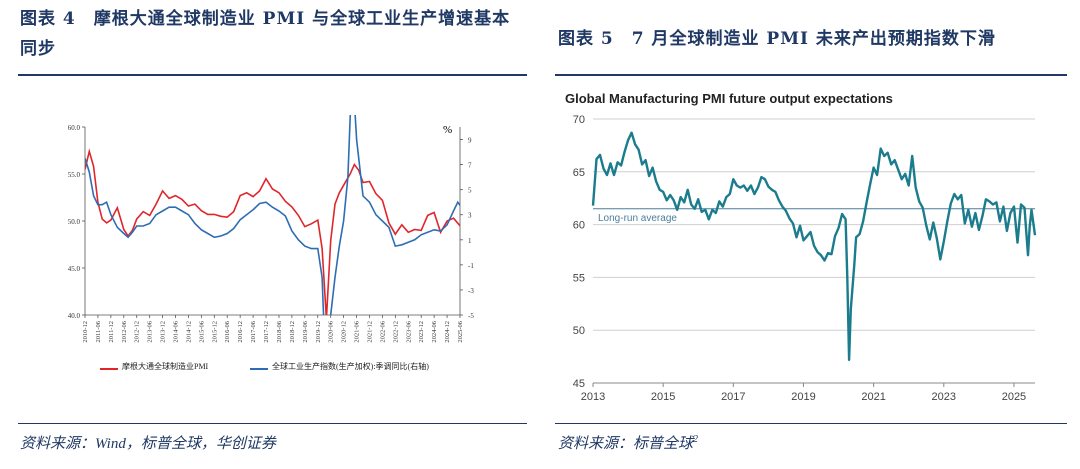 This screenshot has height=469, width=1080. Describe the element at coordinates (579, 384) in the screenshot. I see `y-tick-label: 45` at that location.